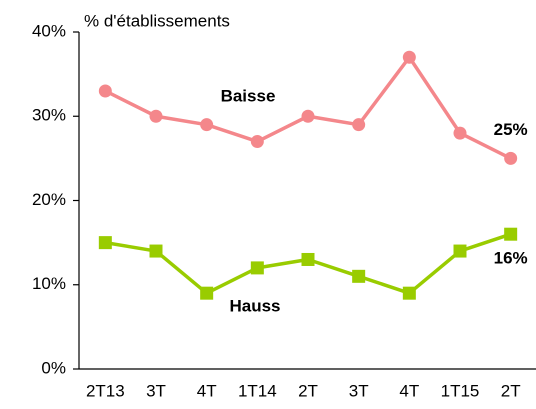 Image resolution: width=536 pixels, height=409 pixels. Describe the element at coordinates (49, 283) in the screenshot. I see `y-tick-label: 10%` at that location.